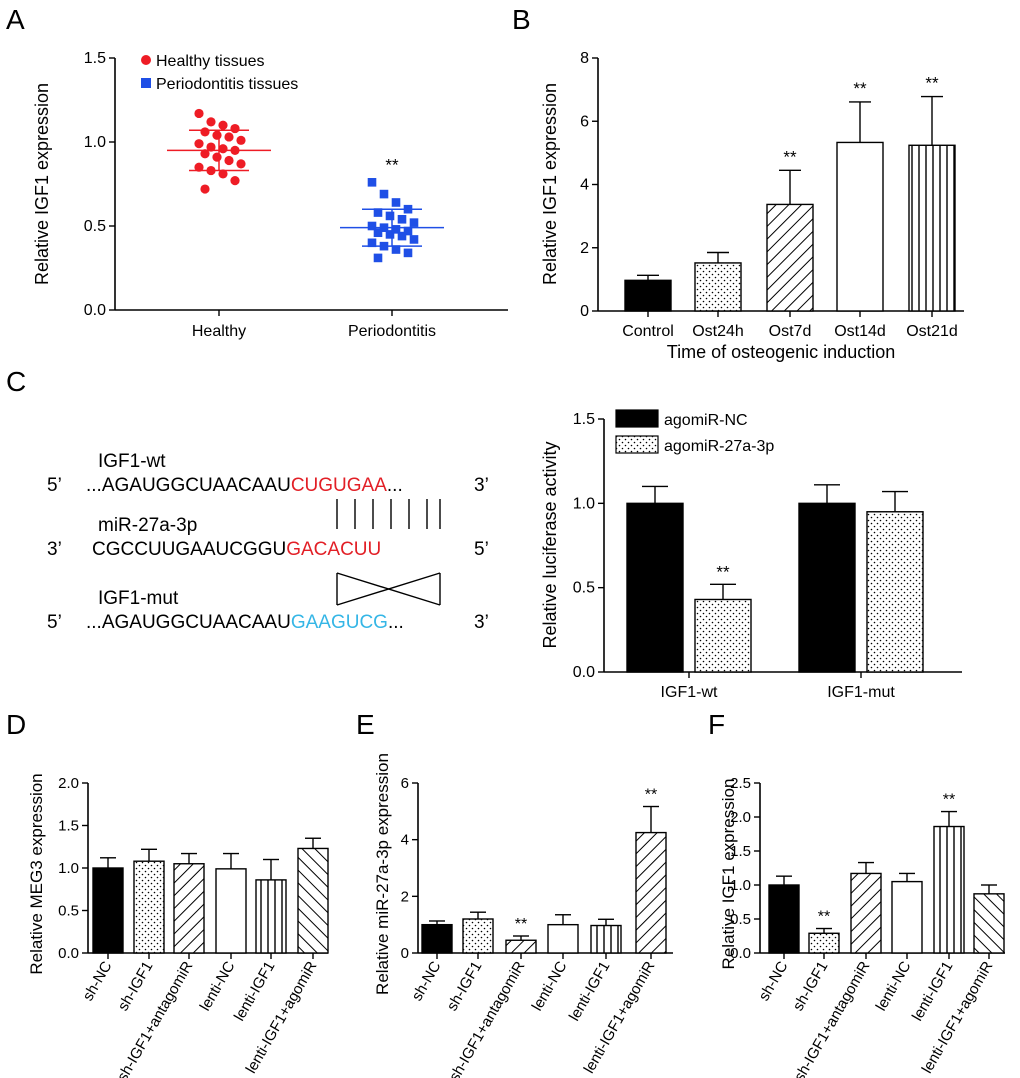 This screenshot has width=1020, height=1078. I want to click on panel-b-ytick-label-0: 0, so click(584, 311).